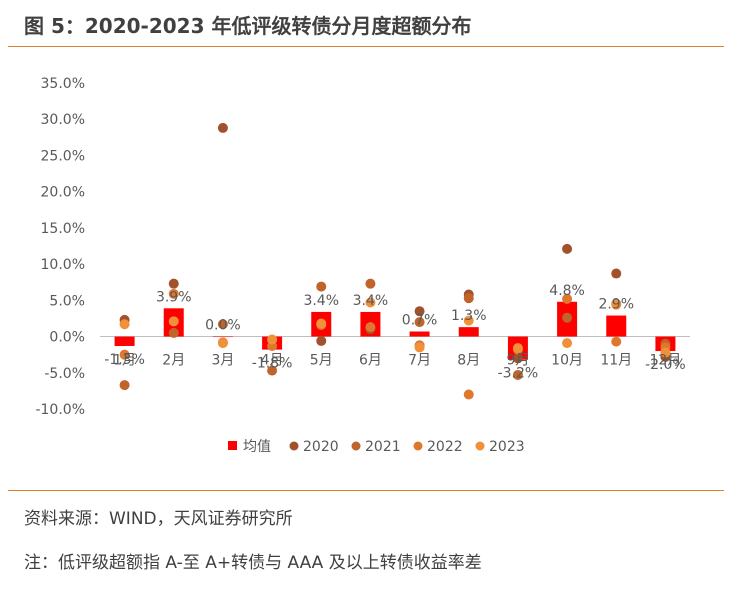  I want to click on legend-swatch-2023, so click(480, 446).